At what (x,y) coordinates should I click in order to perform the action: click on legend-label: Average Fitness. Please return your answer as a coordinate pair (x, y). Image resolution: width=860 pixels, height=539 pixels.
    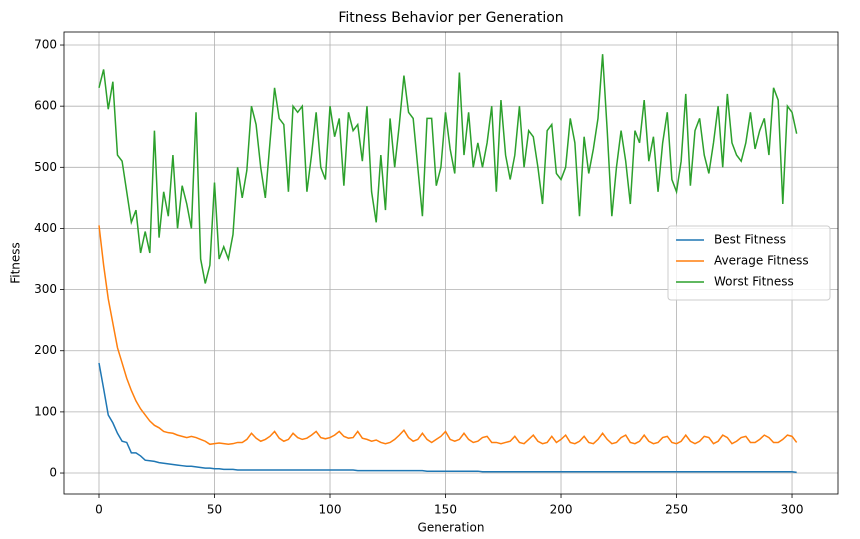
    Looking at the image, I should click on (761, 261).